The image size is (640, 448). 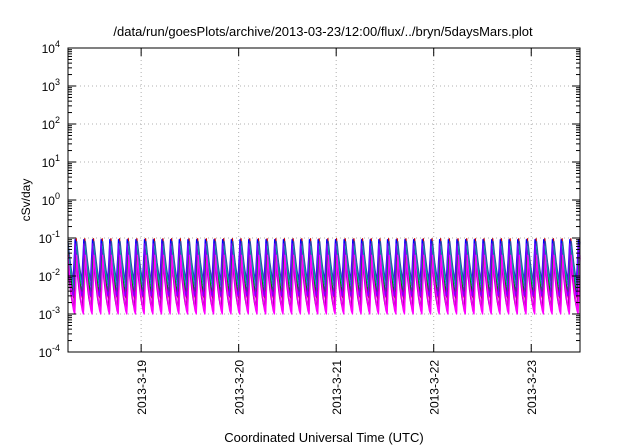 I want to click on y-tick-label: 10⁰, so click(x=51, y=199).